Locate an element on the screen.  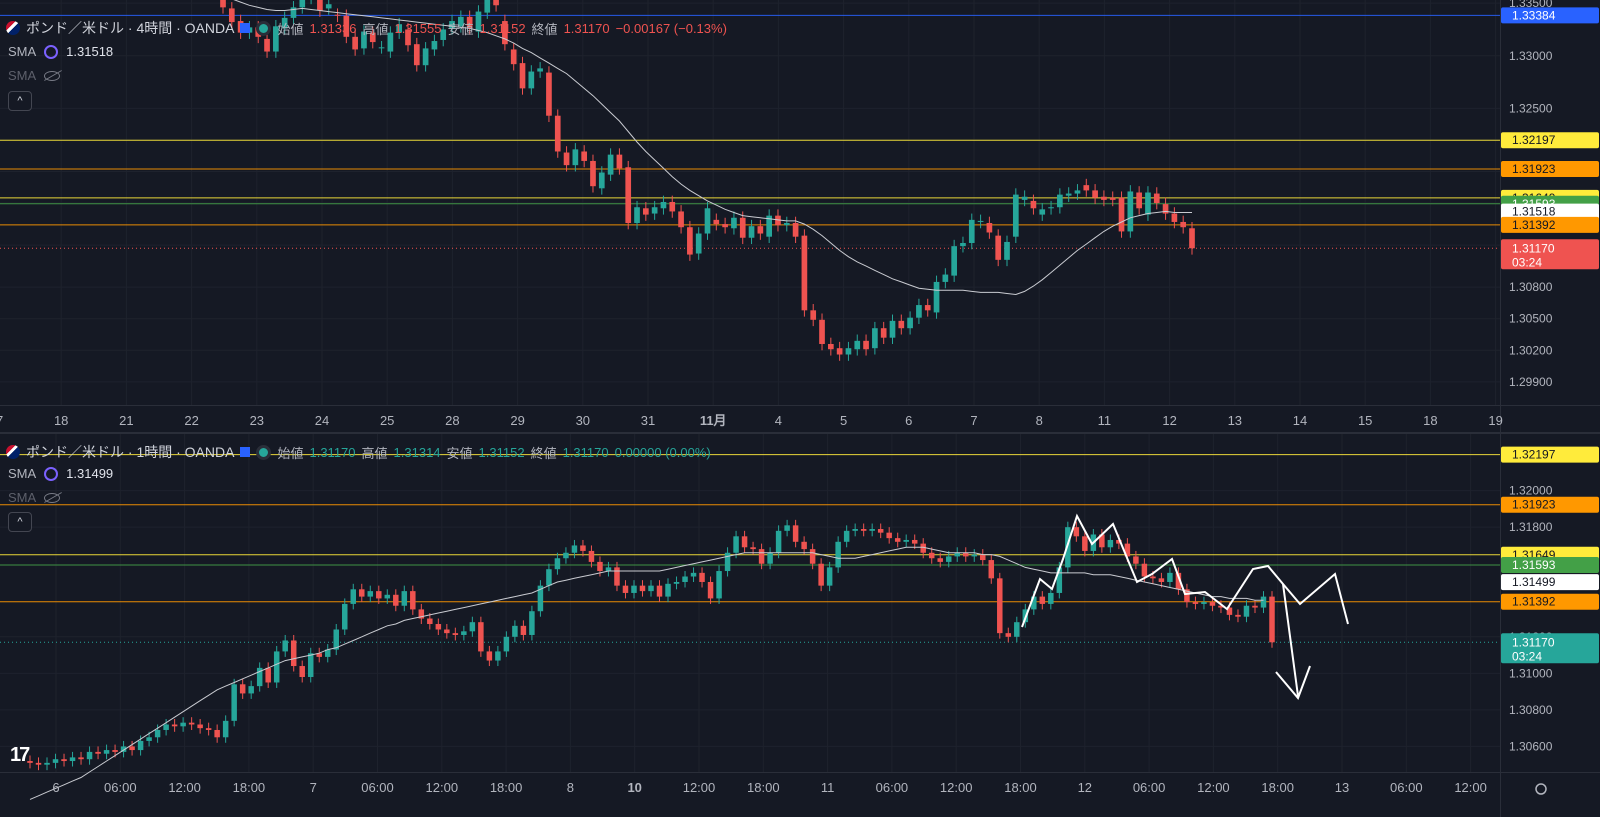
last-price-box is located at coordinates (1550, 648).